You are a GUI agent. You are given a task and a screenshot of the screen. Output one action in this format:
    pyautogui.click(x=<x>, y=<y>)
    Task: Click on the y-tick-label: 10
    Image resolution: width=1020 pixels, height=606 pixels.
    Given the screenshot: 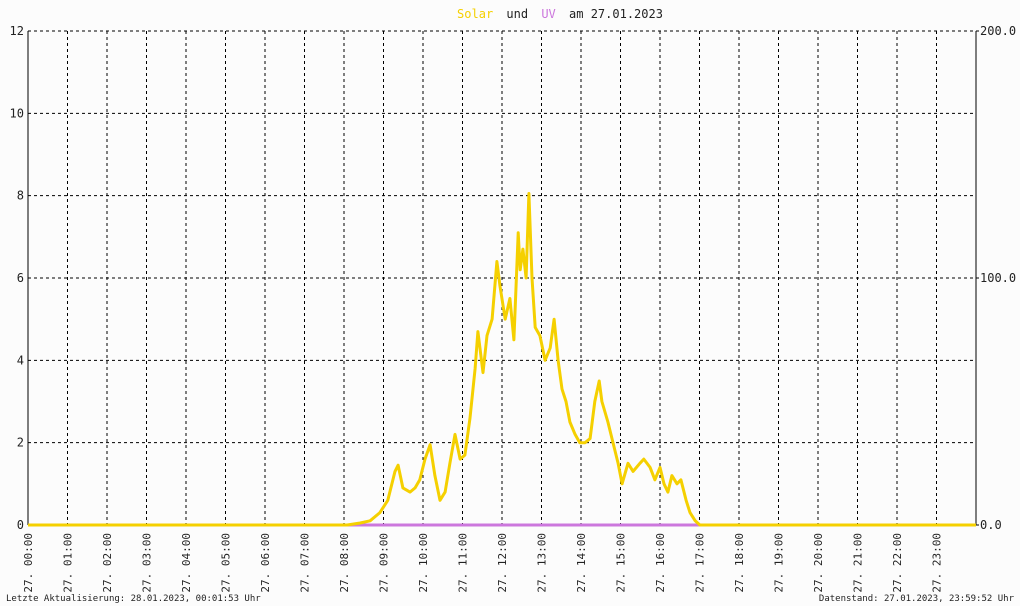 What is the action you would take?
    pyautogui.click(x=17, y=113)
    